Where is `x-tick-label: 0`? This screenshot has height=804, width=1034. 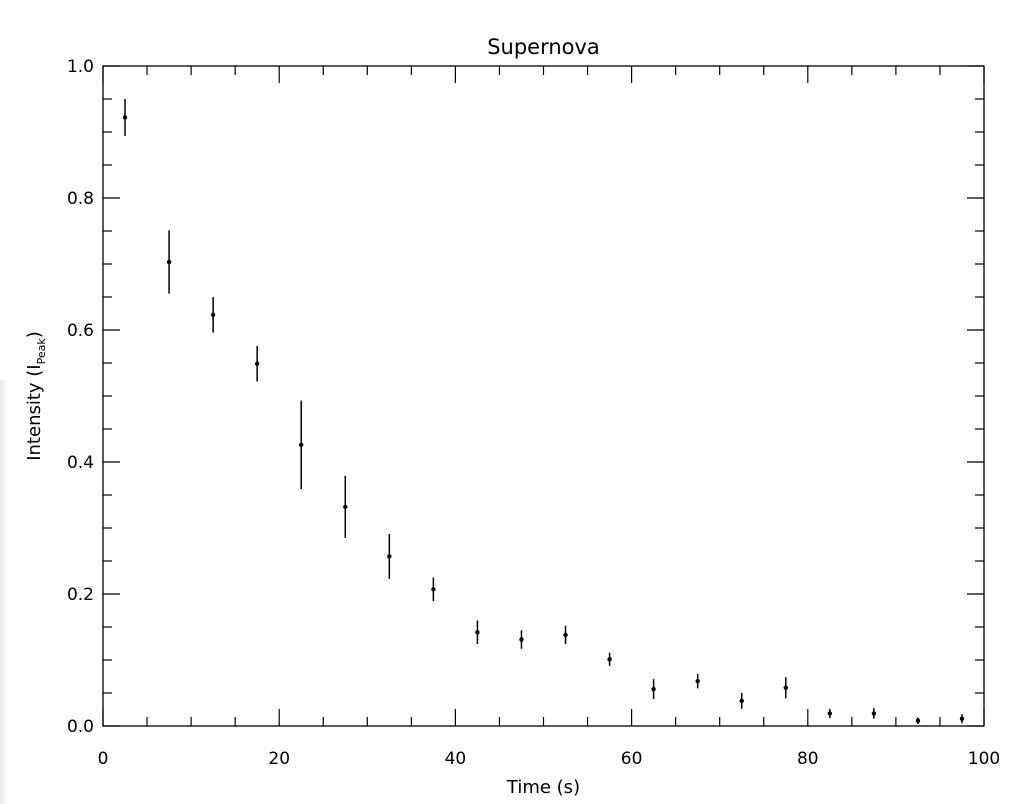 x-tick-label: 0 is located at coordinates (103, 759).